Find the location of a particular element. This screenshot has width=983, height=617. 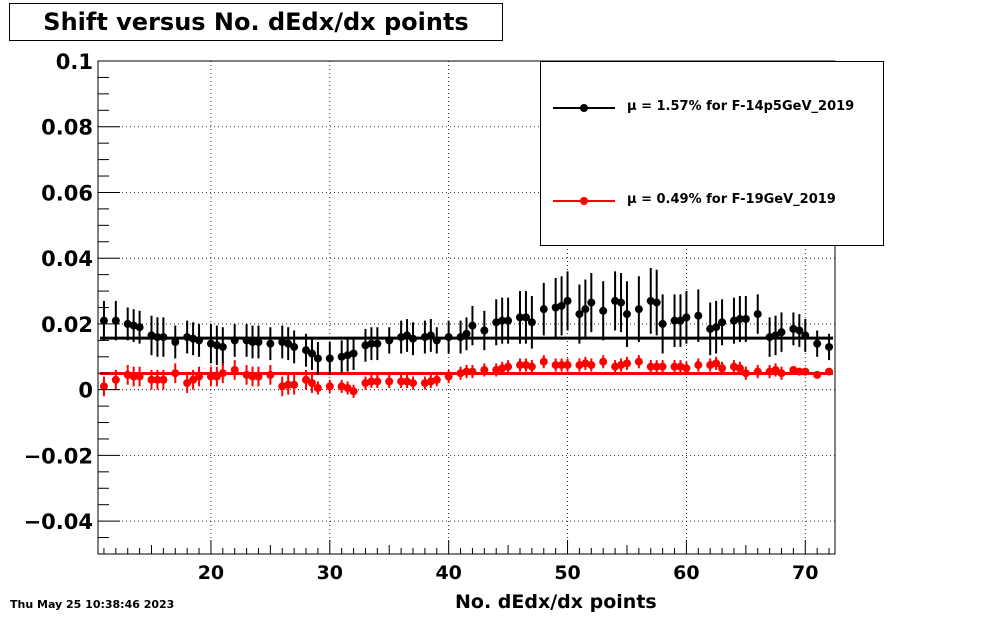

legend-marker-red is located at coordinates (584, 201).